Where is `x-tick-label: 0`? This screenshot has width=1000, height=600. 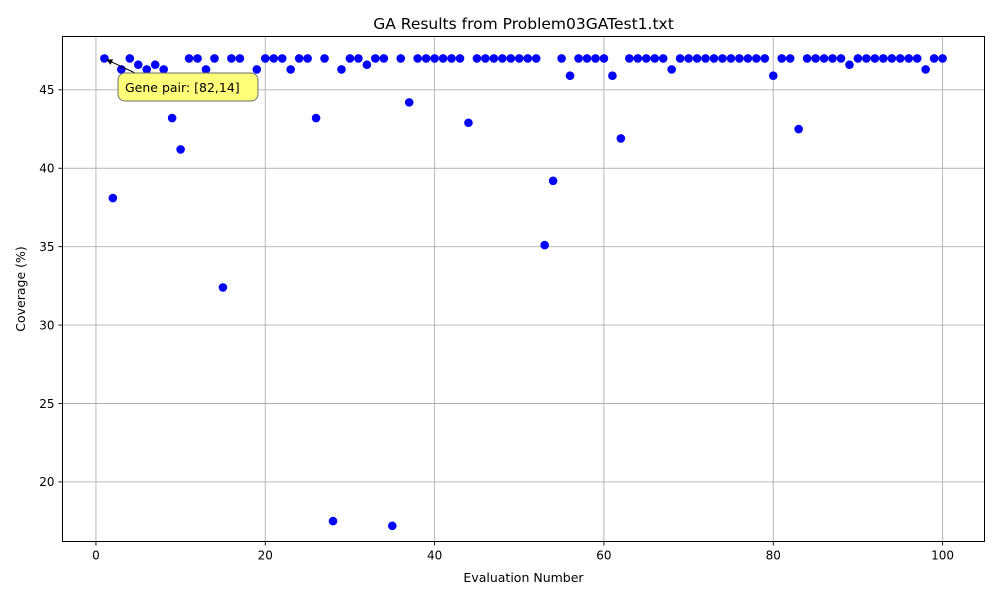
x-tick-label: 0 is located at coordinates (96, 556).